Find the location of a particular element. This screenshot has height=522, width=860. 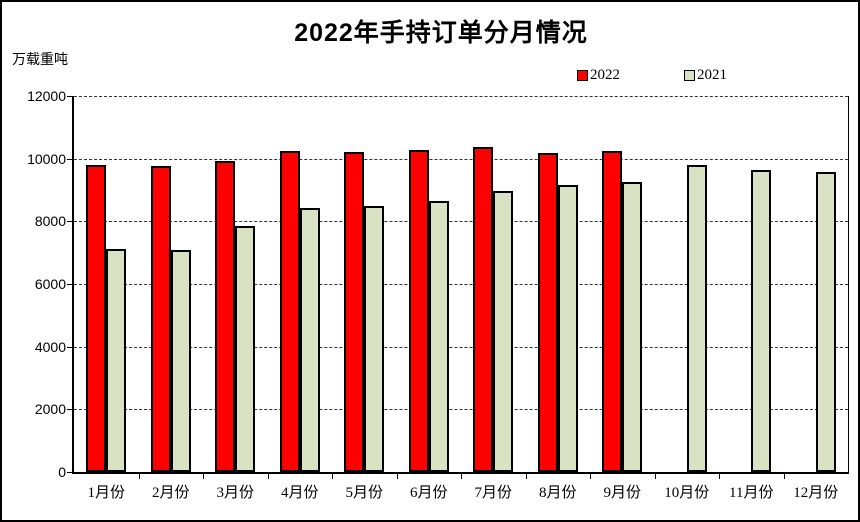

y-axis-tick-label: 6000 is located at coordinates (50, 284).